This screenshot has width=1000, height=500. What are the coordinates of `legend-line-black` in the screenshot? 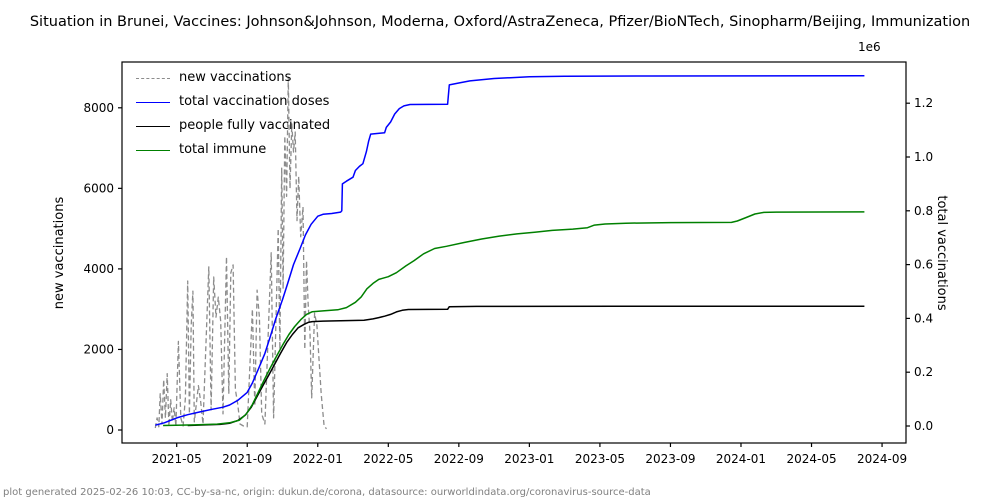 It's located at (153, 126).